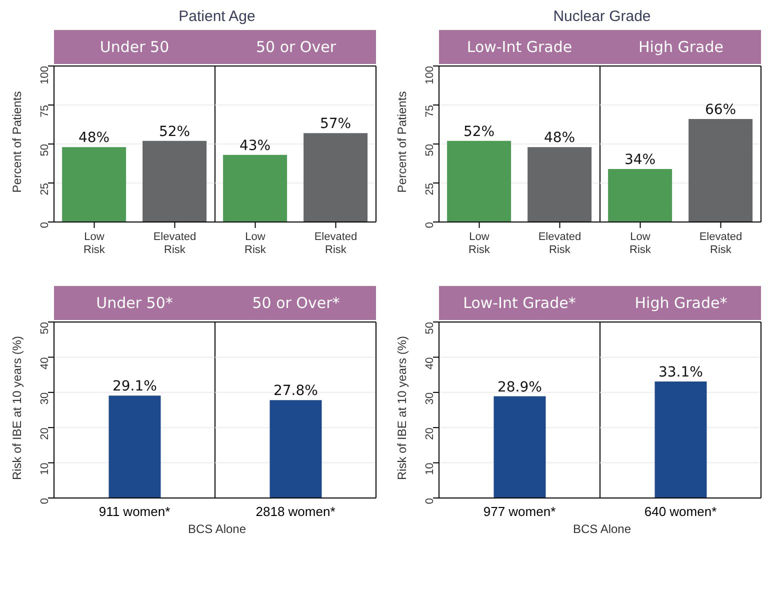  I want to click on data-label: 27.8%, so click(296, 391).